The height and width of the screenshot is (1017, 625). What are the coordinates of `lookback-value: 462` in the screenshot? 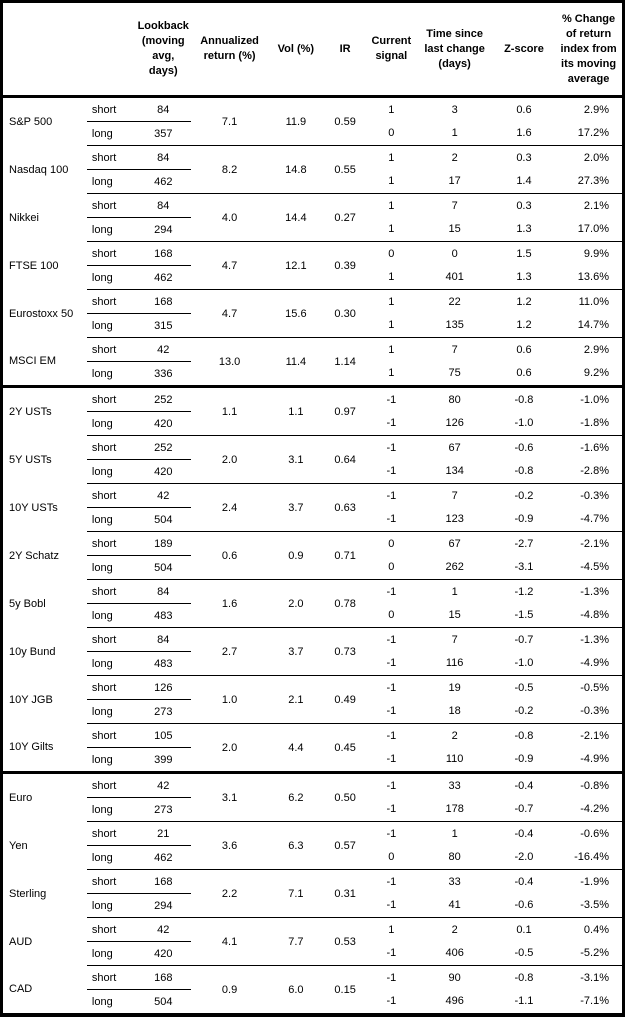 It's located at (163, 277).